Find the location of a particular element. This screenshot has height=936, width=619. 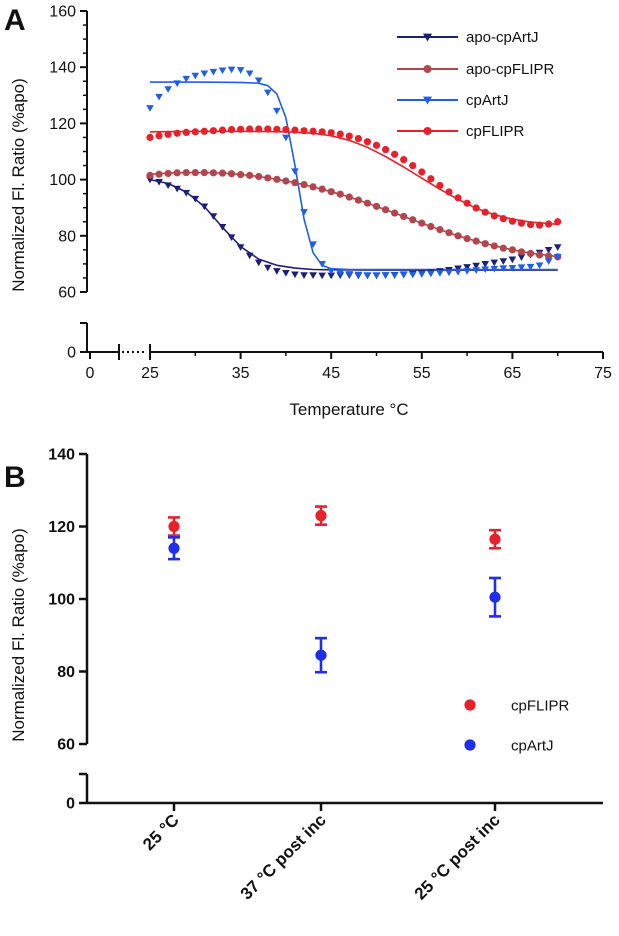

panel-a-x-tick-label: 45 is located at coordinates (331, 373).